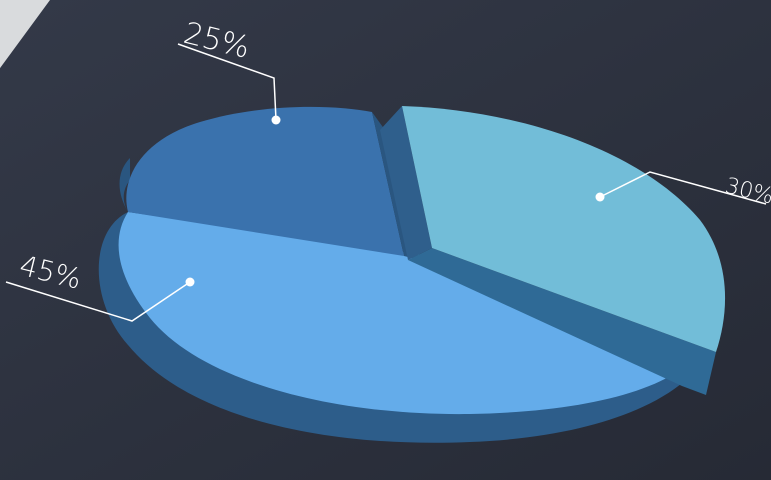  What do you see at coordinates (265, 181) in the screenshot?
I see `slice-25-top` at bounding box center [265, 181].